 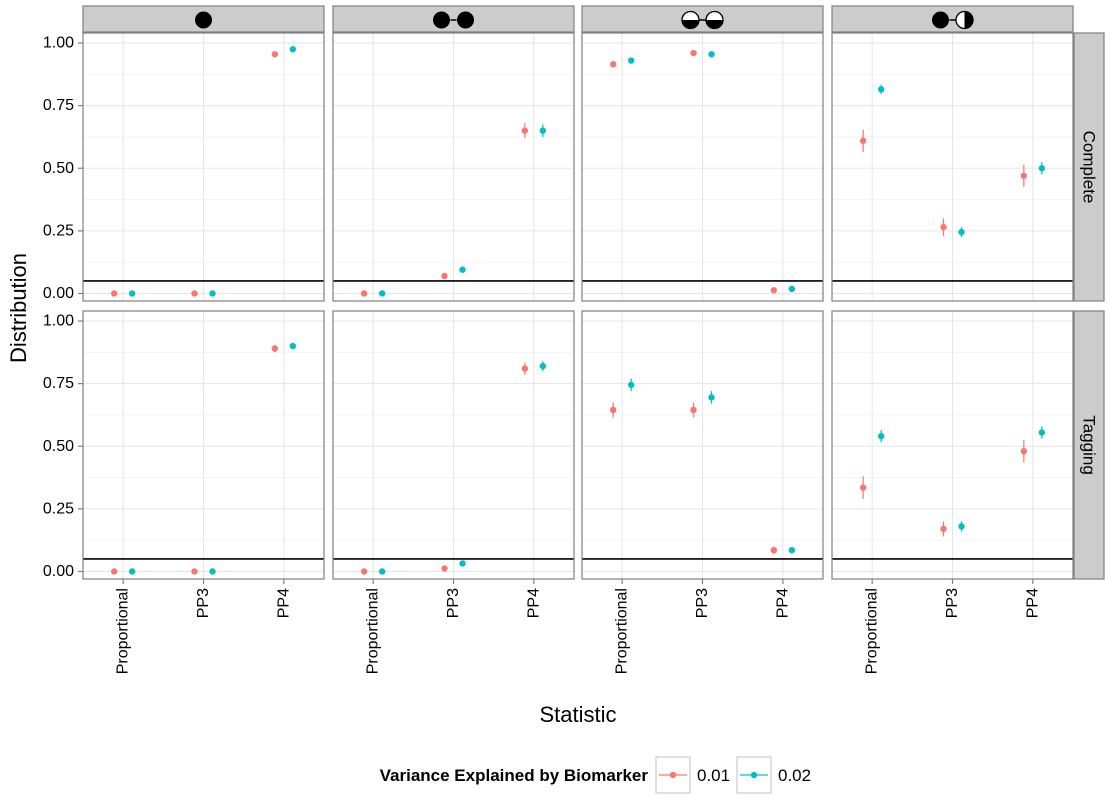 I want to click on y-axis-title: Distribution, so click(x=18, y=308).